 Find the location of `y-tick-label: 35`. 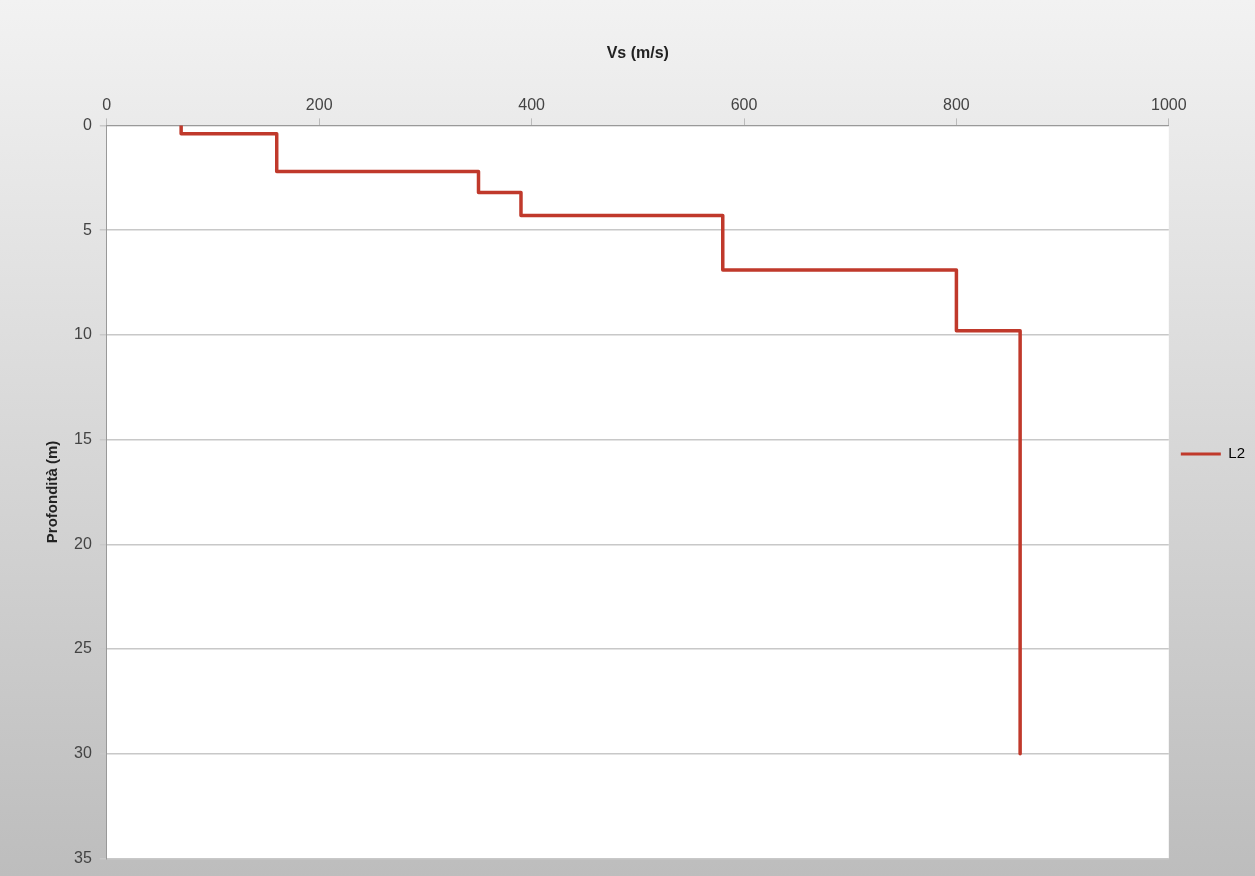

y-tick-label: 35 is located at coordinates (83, 857).